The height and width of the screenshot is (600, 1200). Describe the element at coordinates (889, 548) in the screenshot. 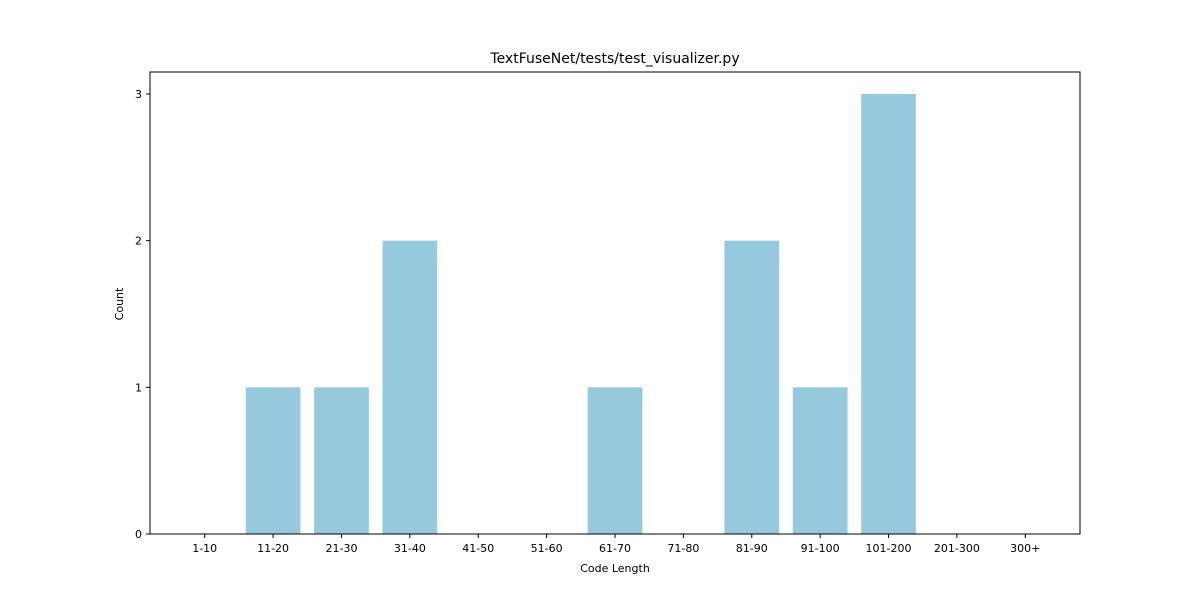

I see `x-tick-label: 101-200` at that location.